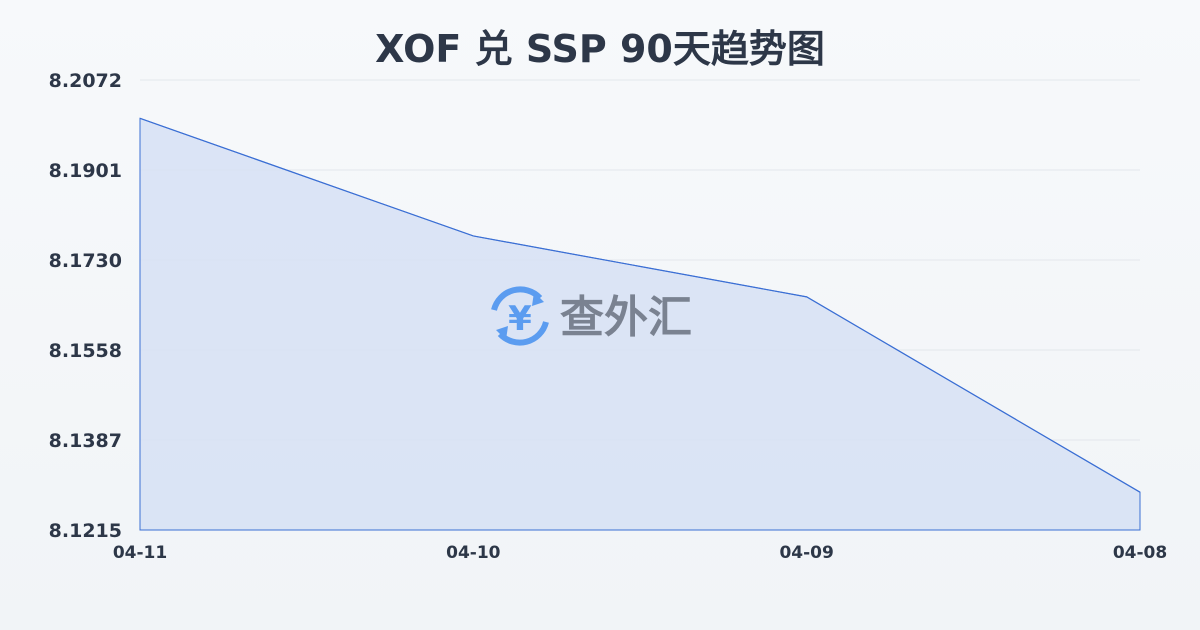  I want to click on x-tick-label: 04-10, so click(473, 553).